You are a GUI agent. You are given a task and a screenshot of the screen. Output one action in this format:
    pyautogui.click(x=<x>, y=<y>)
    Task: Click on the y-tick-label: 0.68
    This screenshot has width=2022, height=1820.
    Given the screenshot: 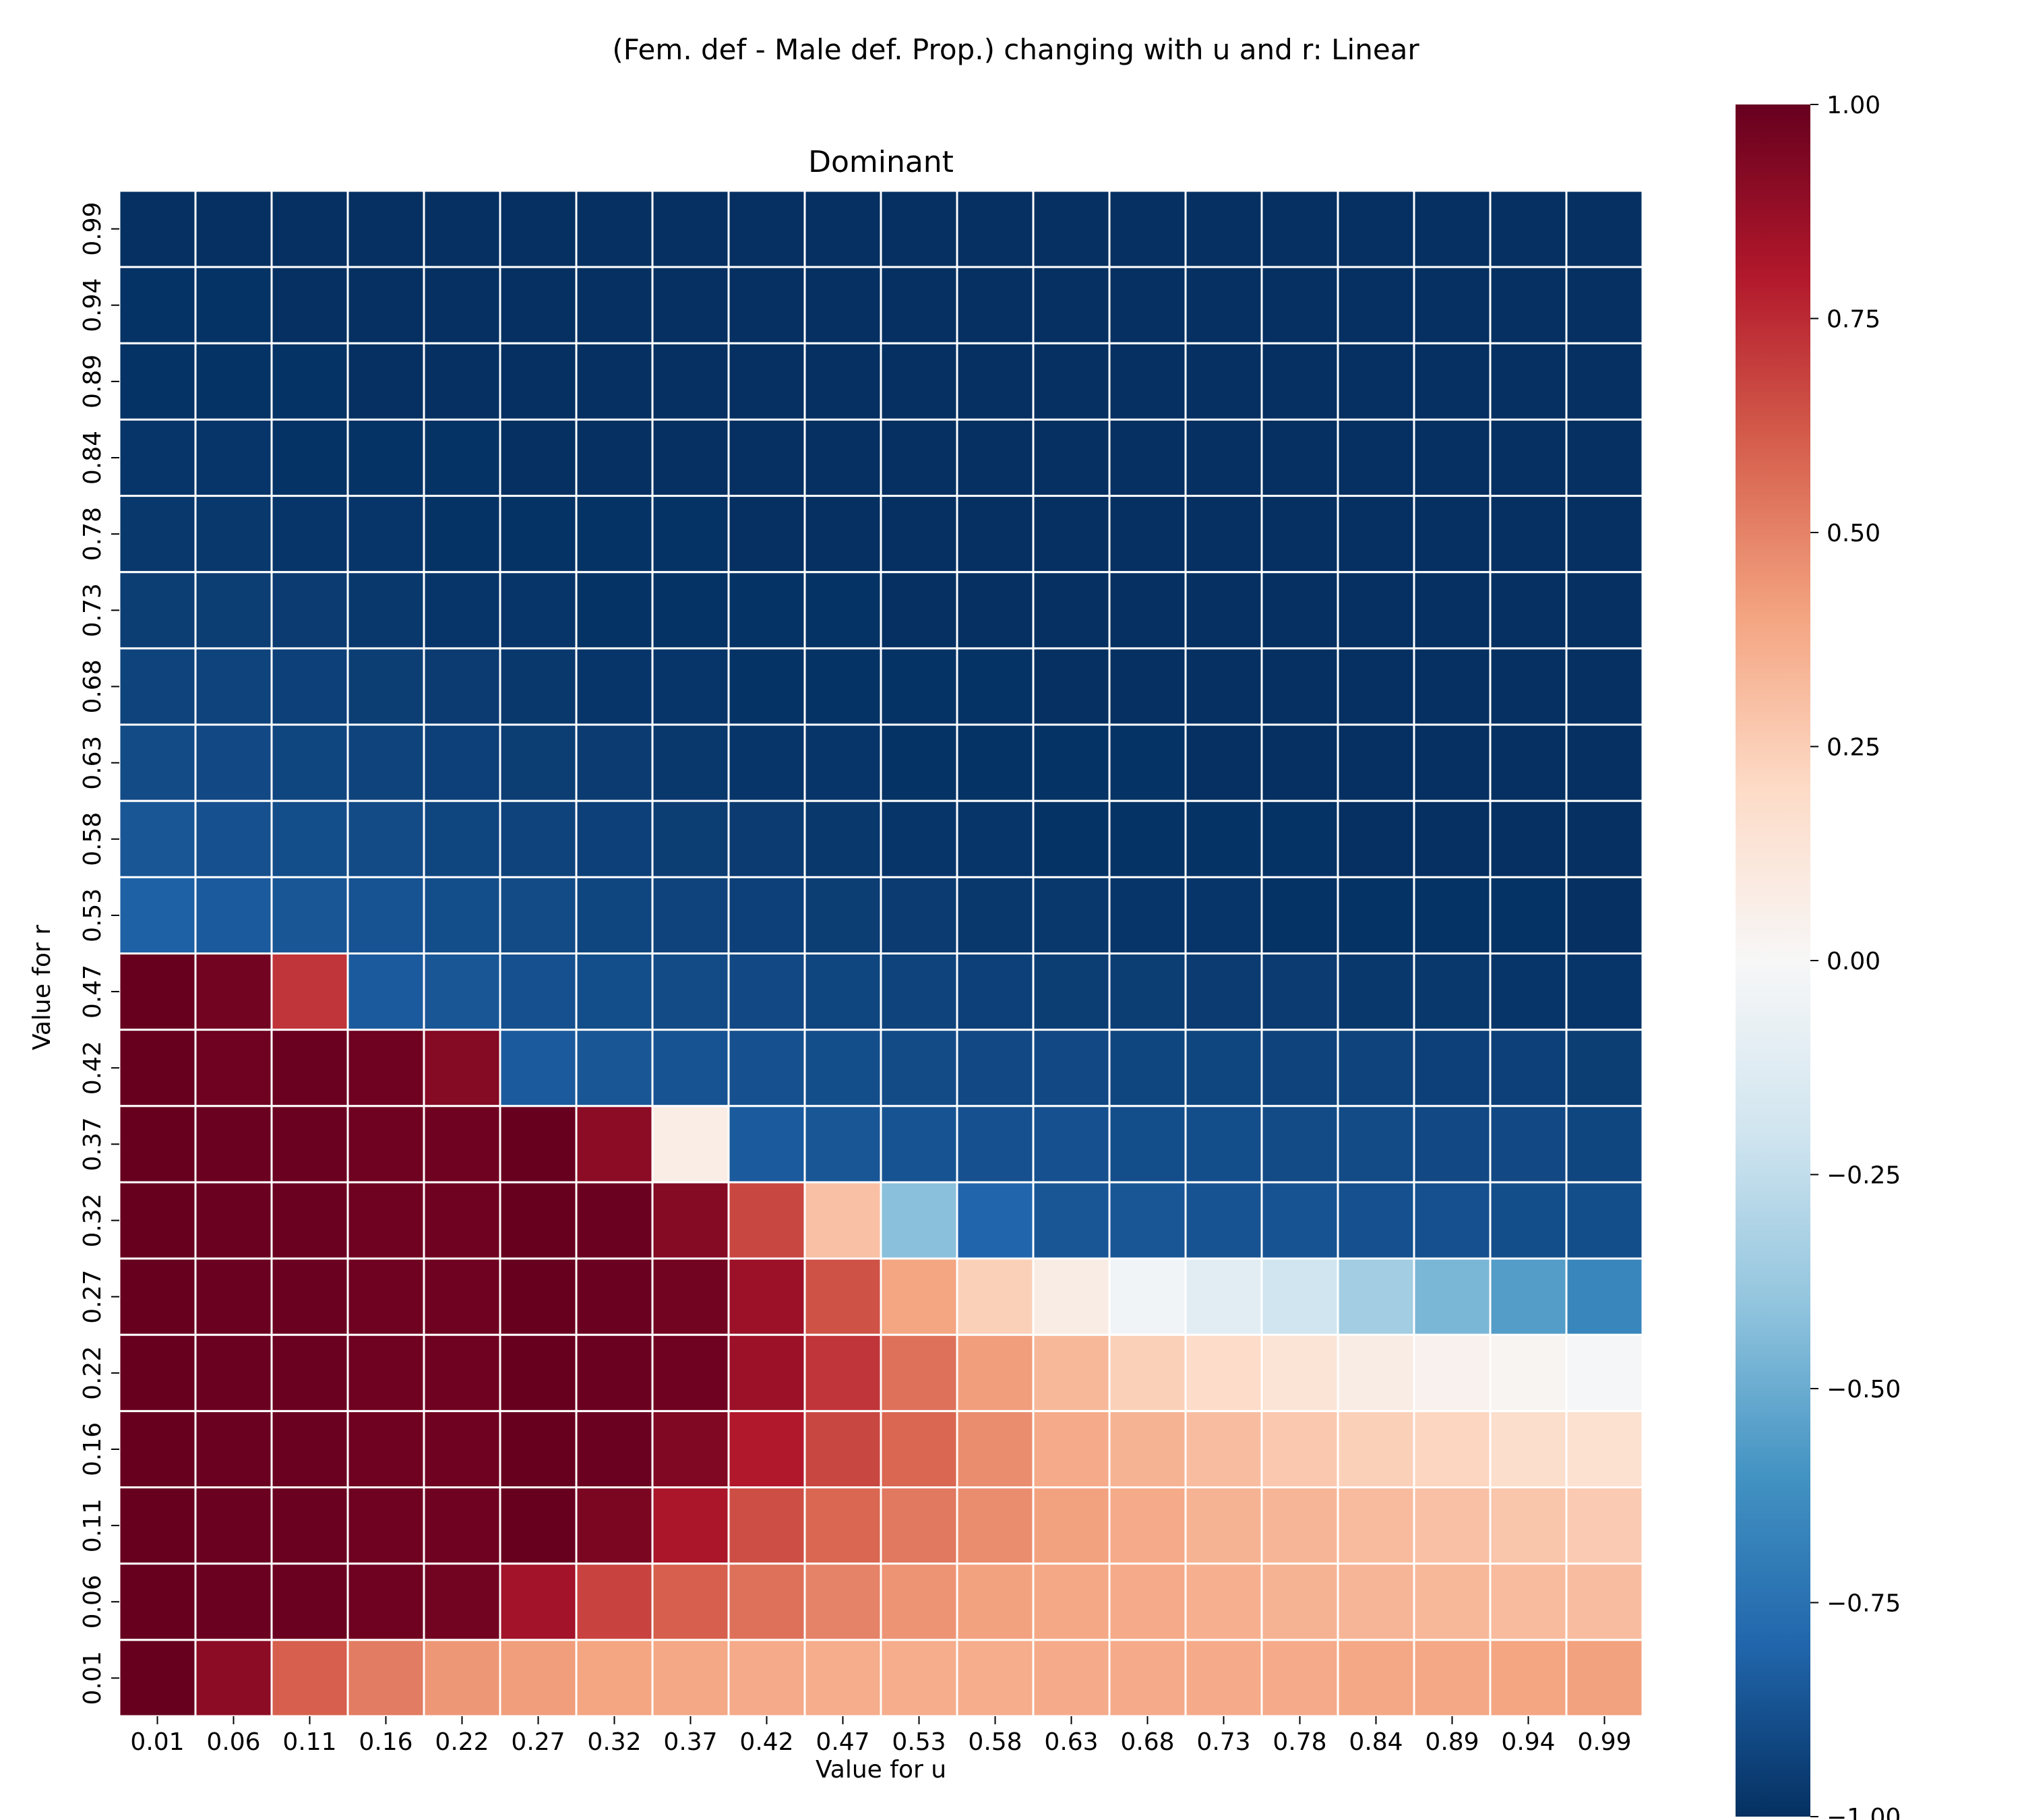 What is the action you would take?
    pyautogui.click(x=93, y=686)
    